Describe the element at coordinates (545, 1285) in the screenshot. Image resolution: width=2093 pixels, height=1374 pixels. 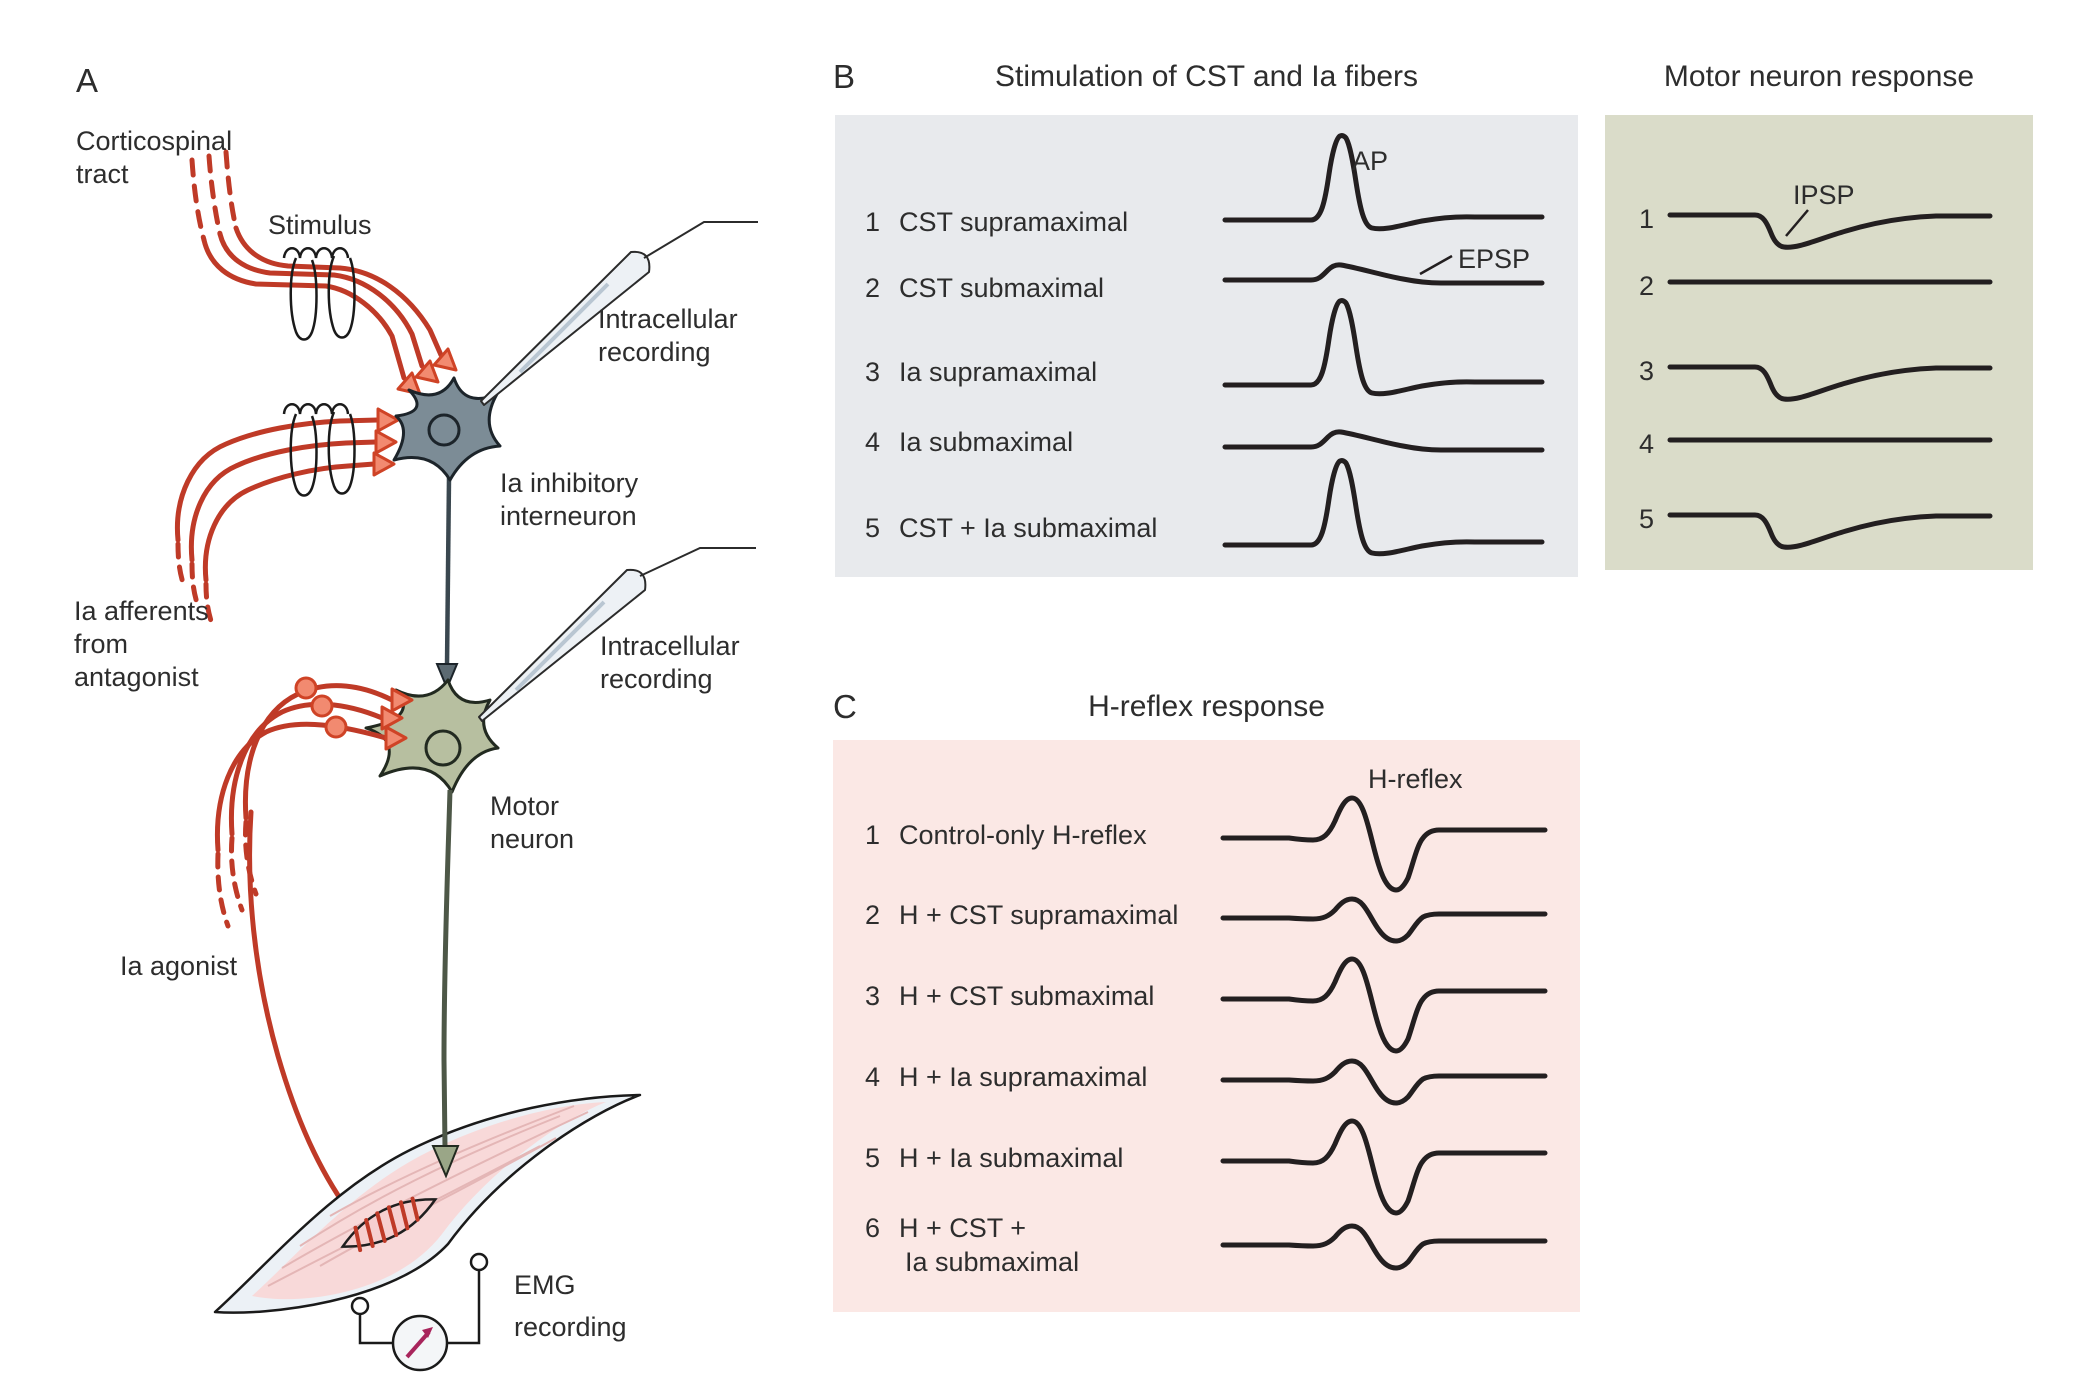
I see `emg-recording-label: EMG` at that location.